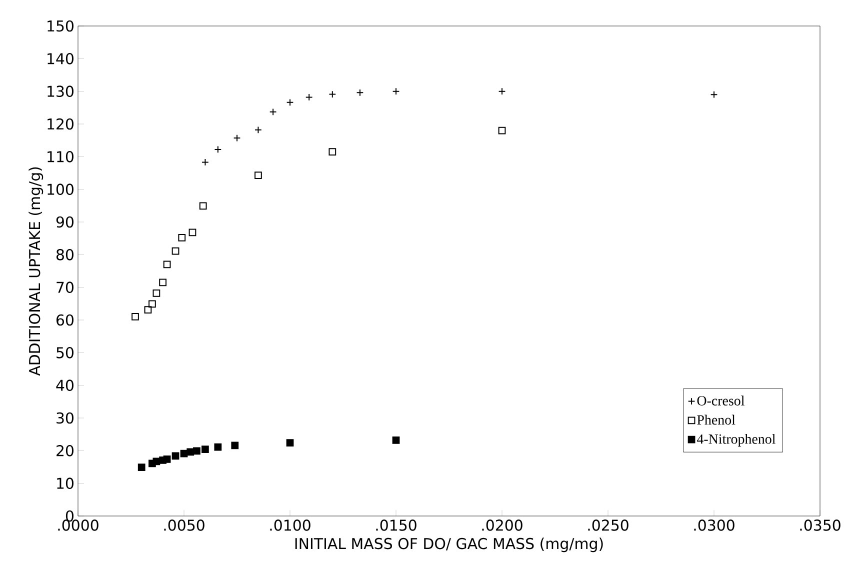 This screenshot has width=854, height=573. I want to click on legend-label: Phenol, so click(716, 419).